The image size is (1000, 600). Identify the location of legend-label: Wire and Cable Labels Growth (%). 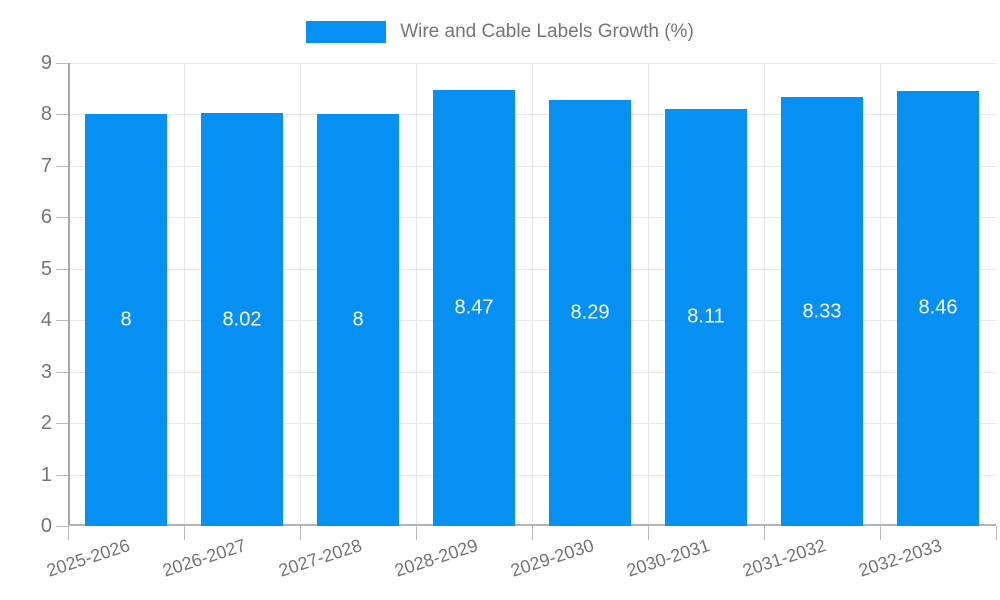
(547, 31).